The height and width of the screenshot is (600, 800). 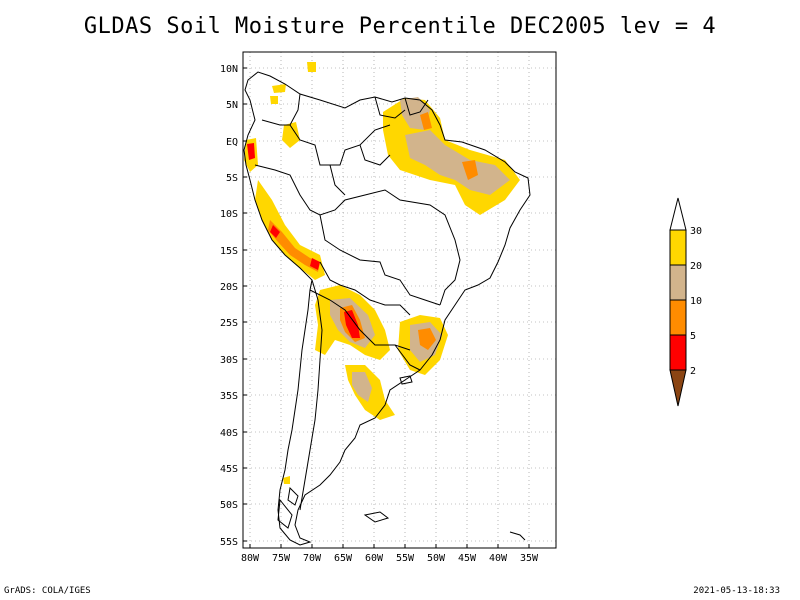 What do you see at coordinates (232, 178) in the screenshot?
I see `lat-label: 5S` at bounding box center [232, 178].